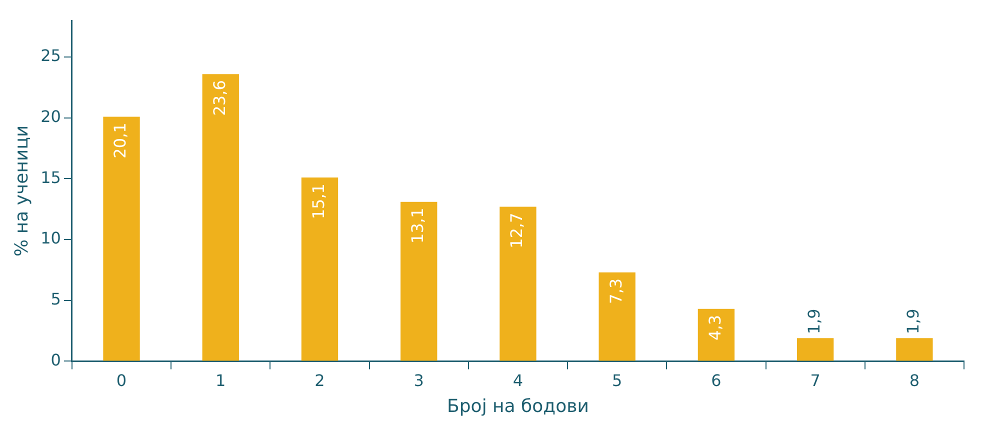 This screenshot has height=430, width=992. Describe the element at coordinates (50, 238) in the screenshot. I see `y-tick-label: 10` at that location.